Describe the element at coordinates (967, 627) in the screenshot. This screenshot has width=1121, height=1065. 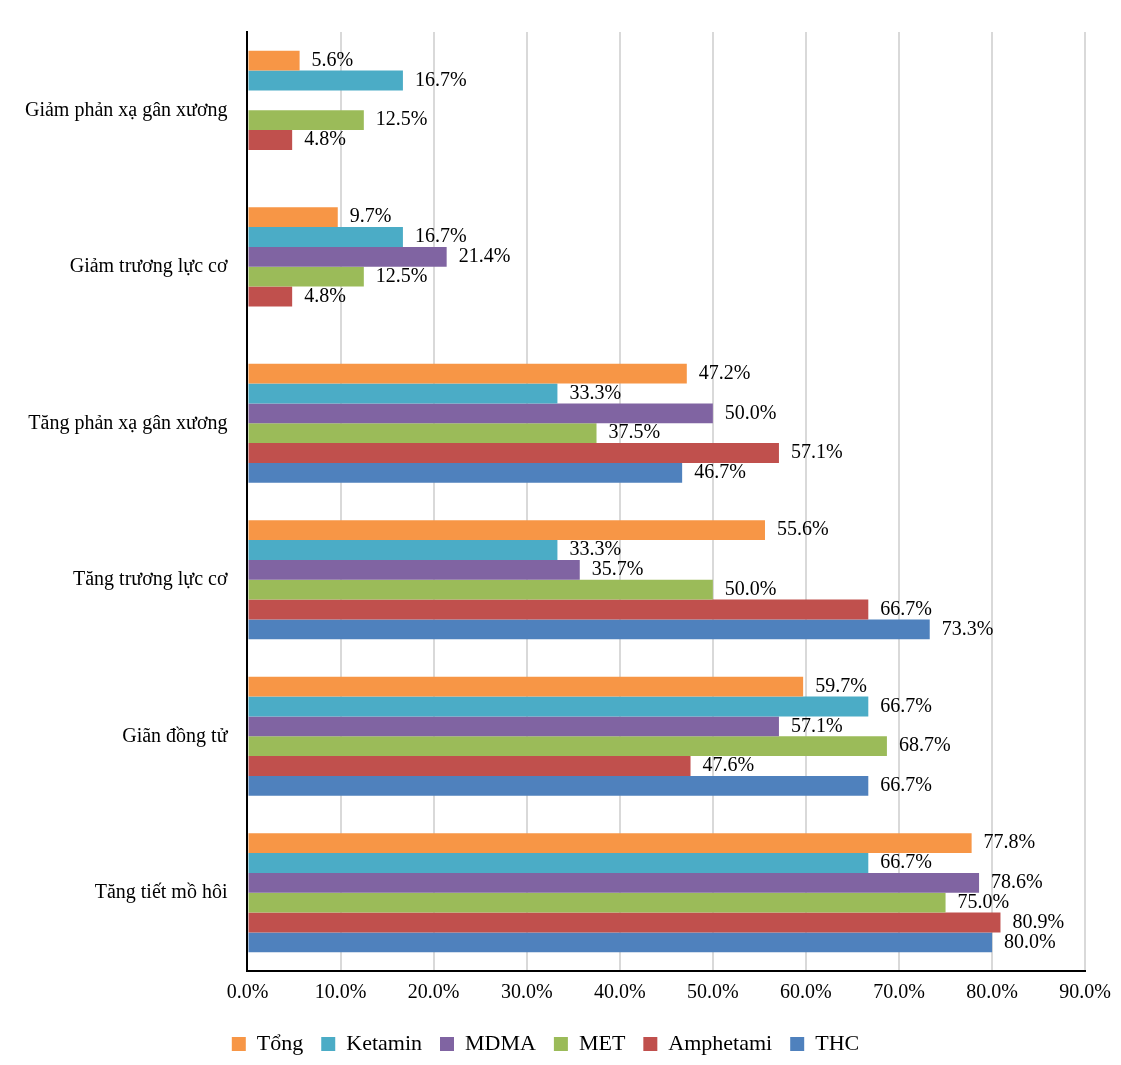
I see `data-label: 73.3%` at that location.